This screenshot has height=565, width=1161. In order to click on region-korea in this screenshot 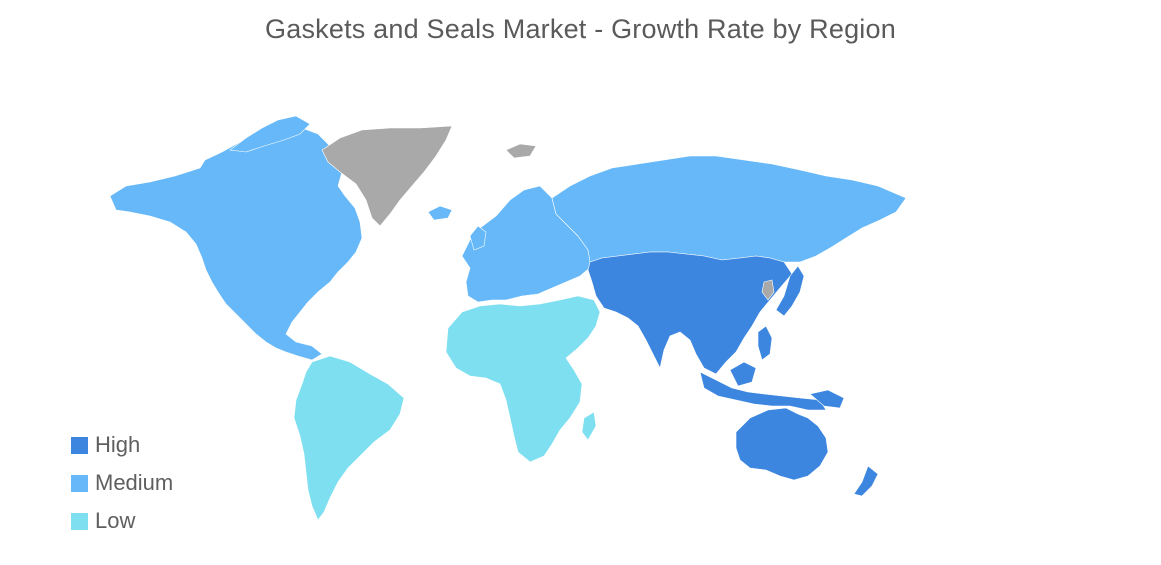, I will do `click(768, 290)`.